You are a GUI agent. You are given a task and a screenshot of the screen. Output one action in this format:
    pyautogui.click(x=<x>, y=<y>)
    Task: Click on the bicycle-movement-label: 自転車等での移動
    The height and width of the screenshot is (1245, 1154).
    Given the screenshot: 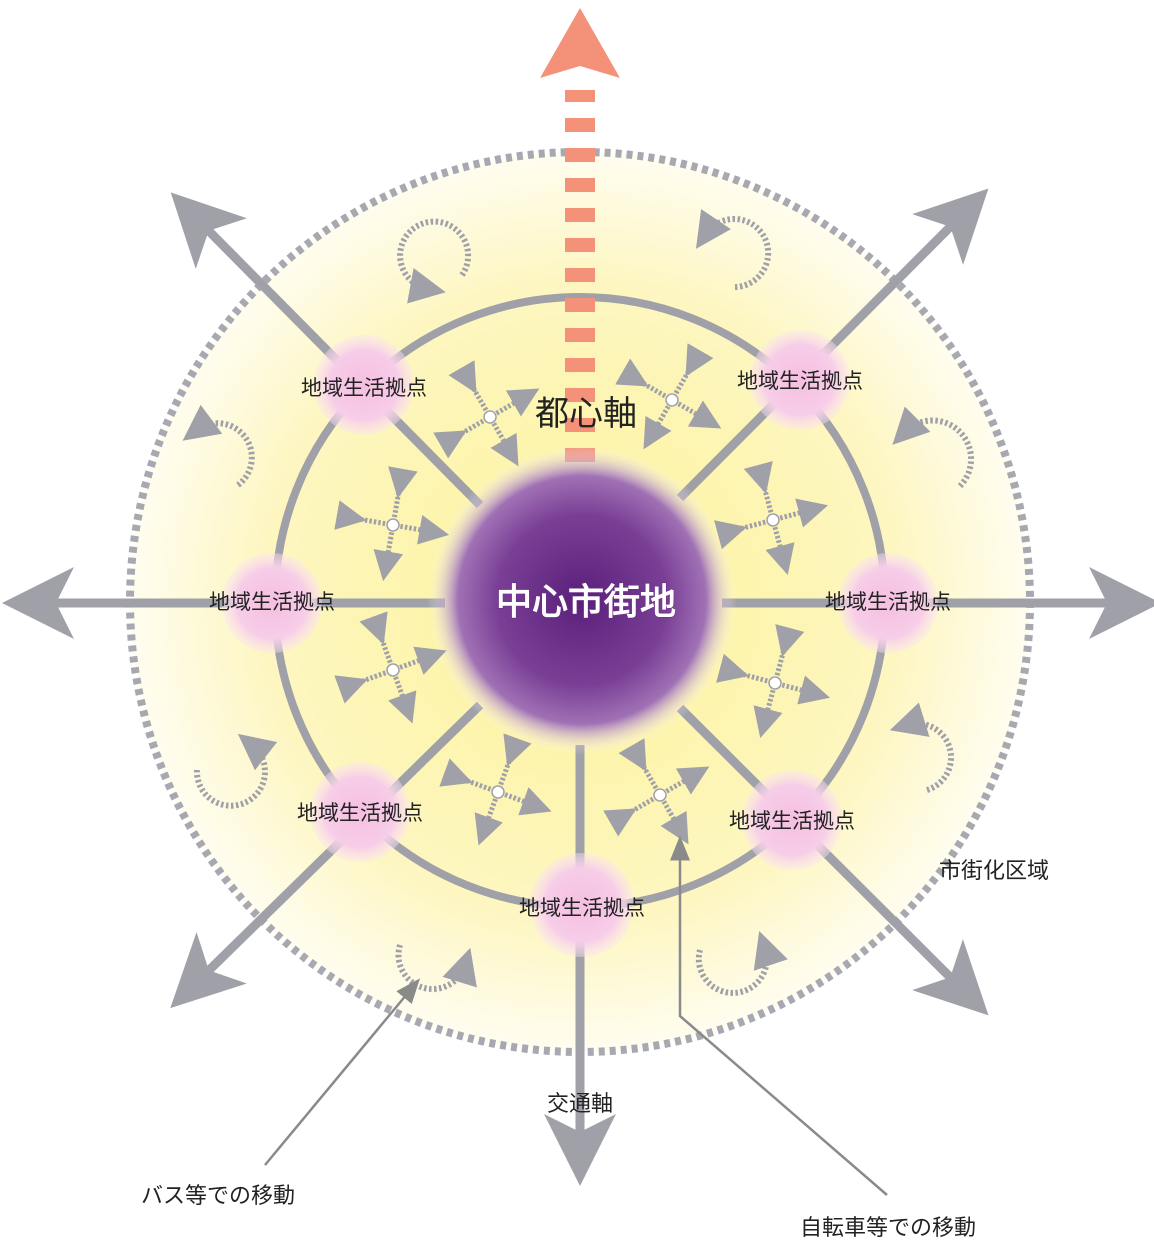 What is the action you would take?
    pyautogui.click(x=888, y=1228)
    